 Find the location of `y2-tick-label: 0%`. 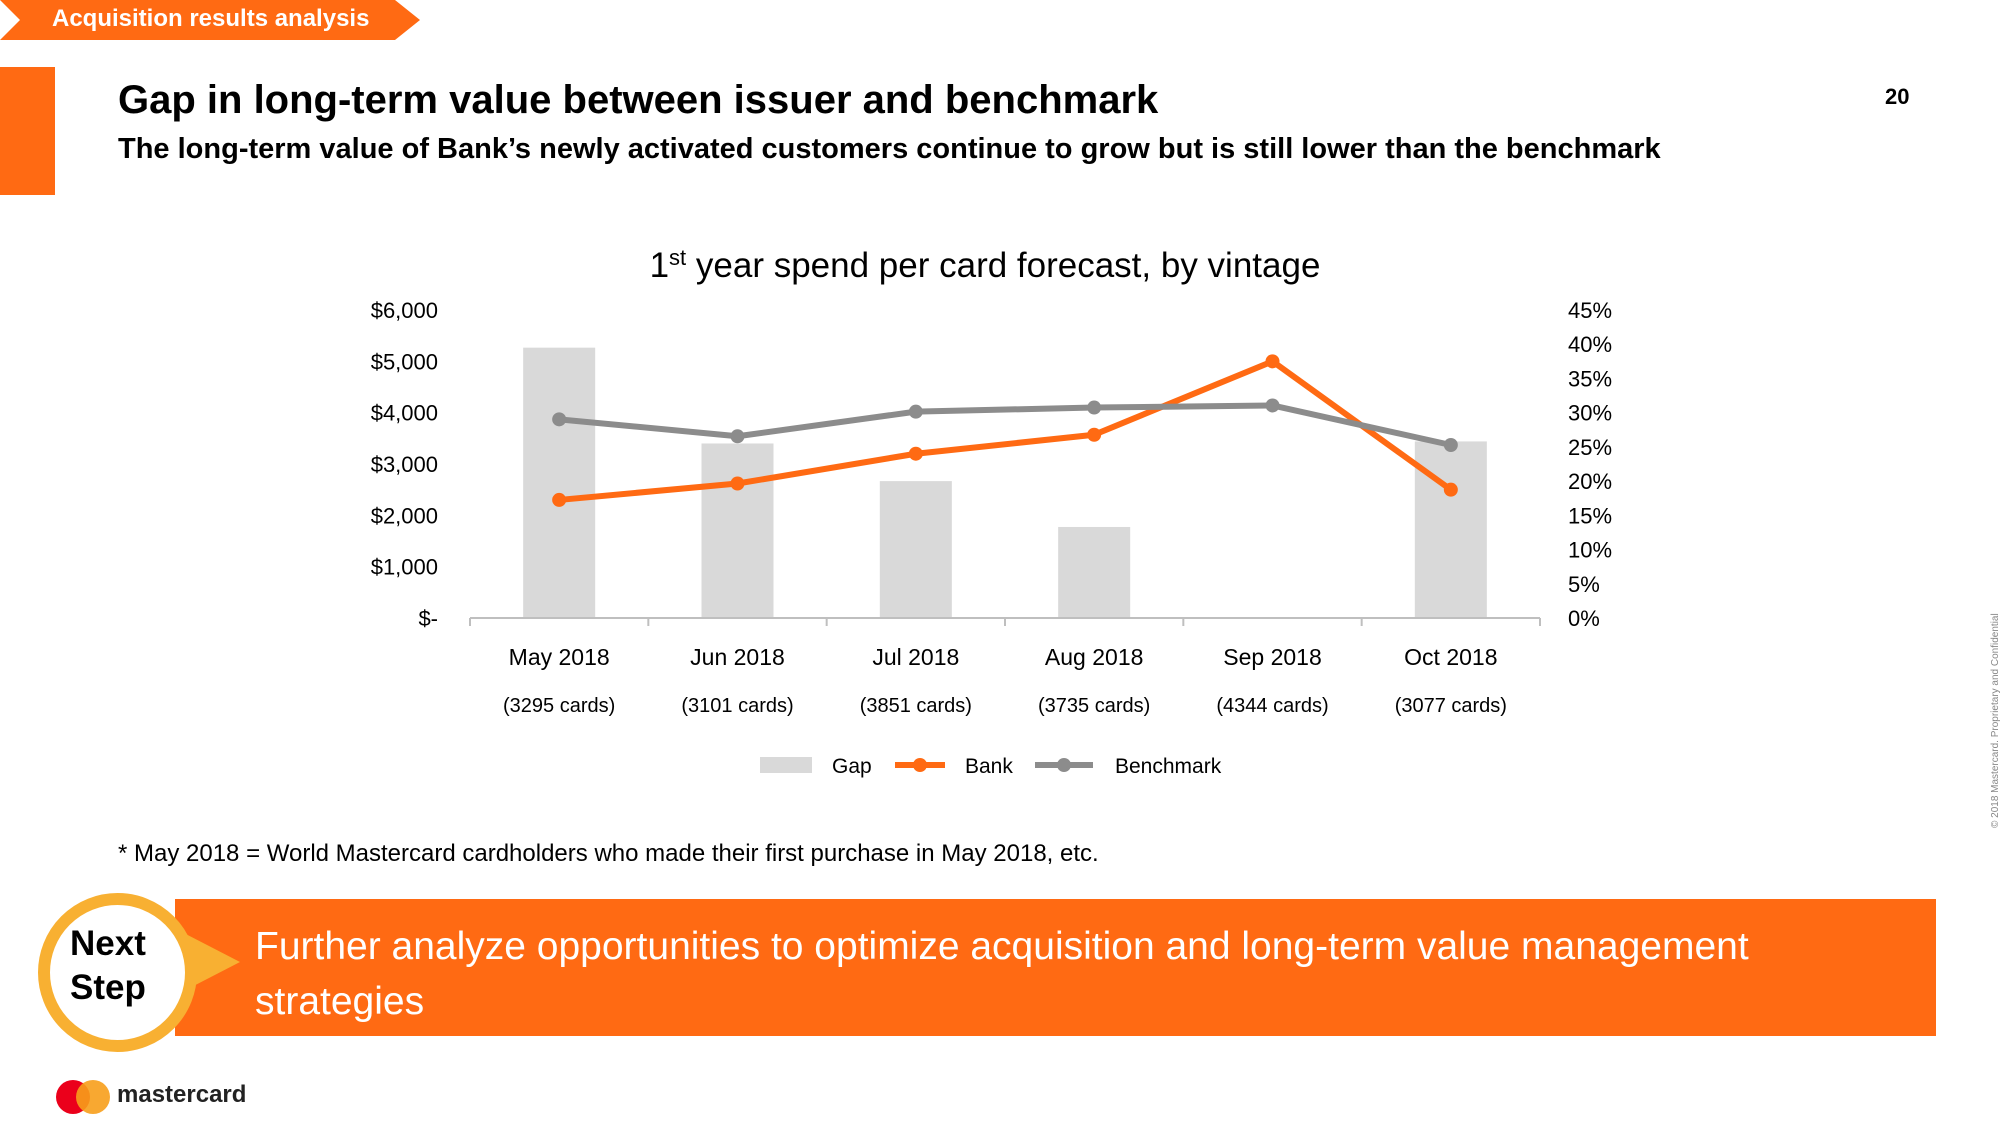

y2-tick-label: 0% is located at coordinates (1584, 618).